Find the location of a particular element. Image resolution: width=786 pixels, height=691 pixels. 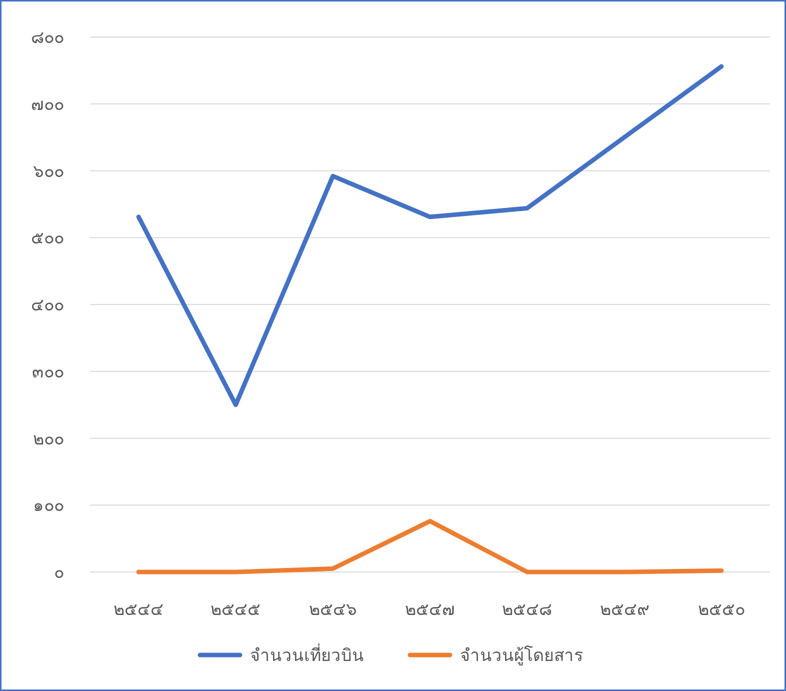

x-tick-label: ๒๕๔๖ is located at coordinates (332, 610).